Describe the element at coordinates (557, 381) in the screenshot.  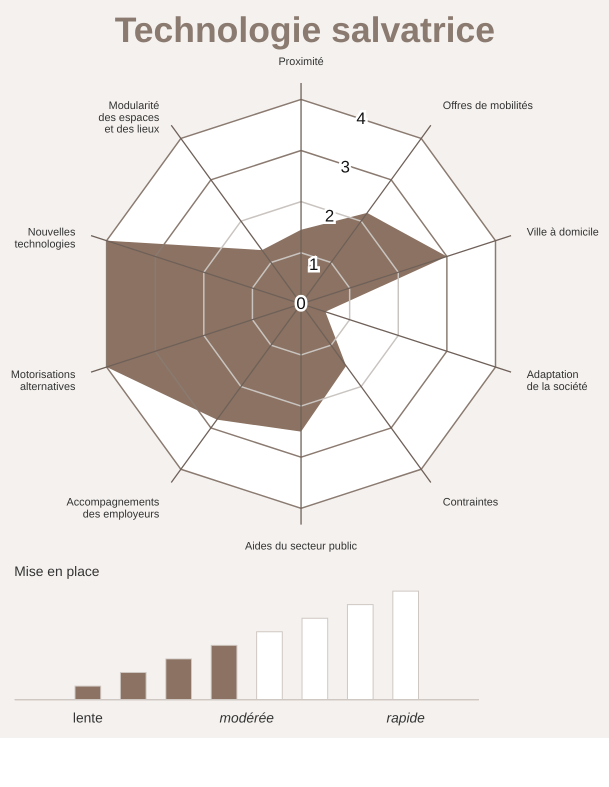
I see `spoke-label: Adaptation de la société` at that location.